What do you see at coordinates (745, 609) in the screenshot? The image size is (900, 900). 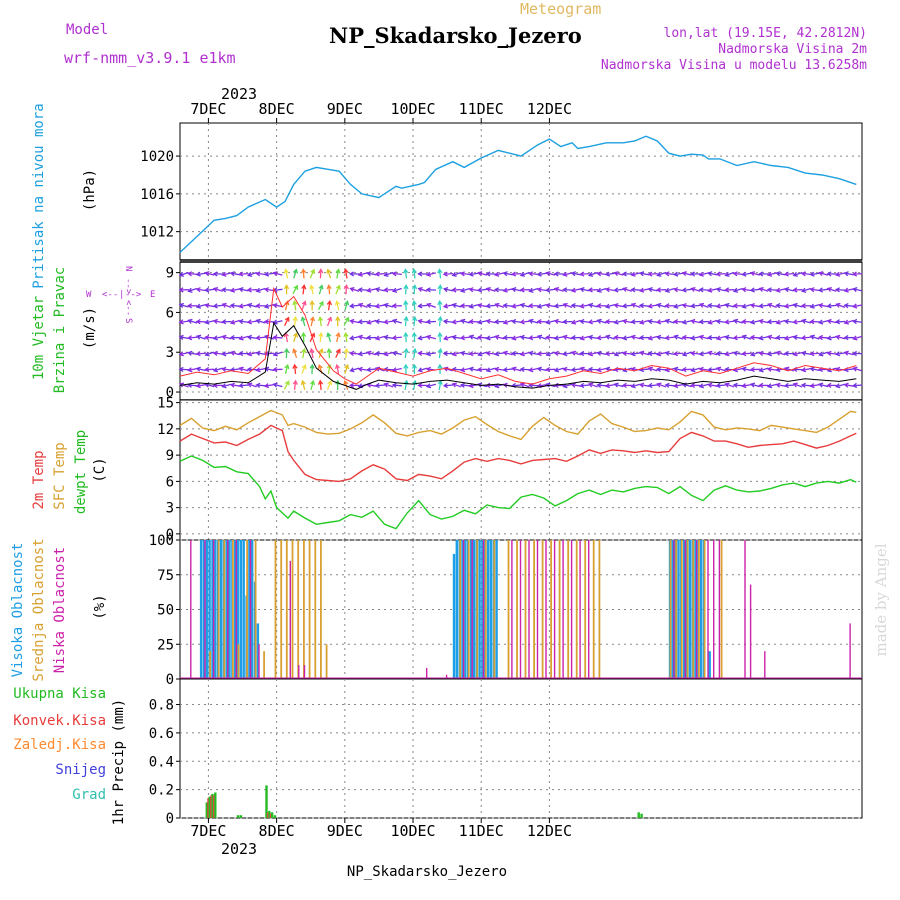 I see `cloud-low-bar` at bounding box center [745, 609].